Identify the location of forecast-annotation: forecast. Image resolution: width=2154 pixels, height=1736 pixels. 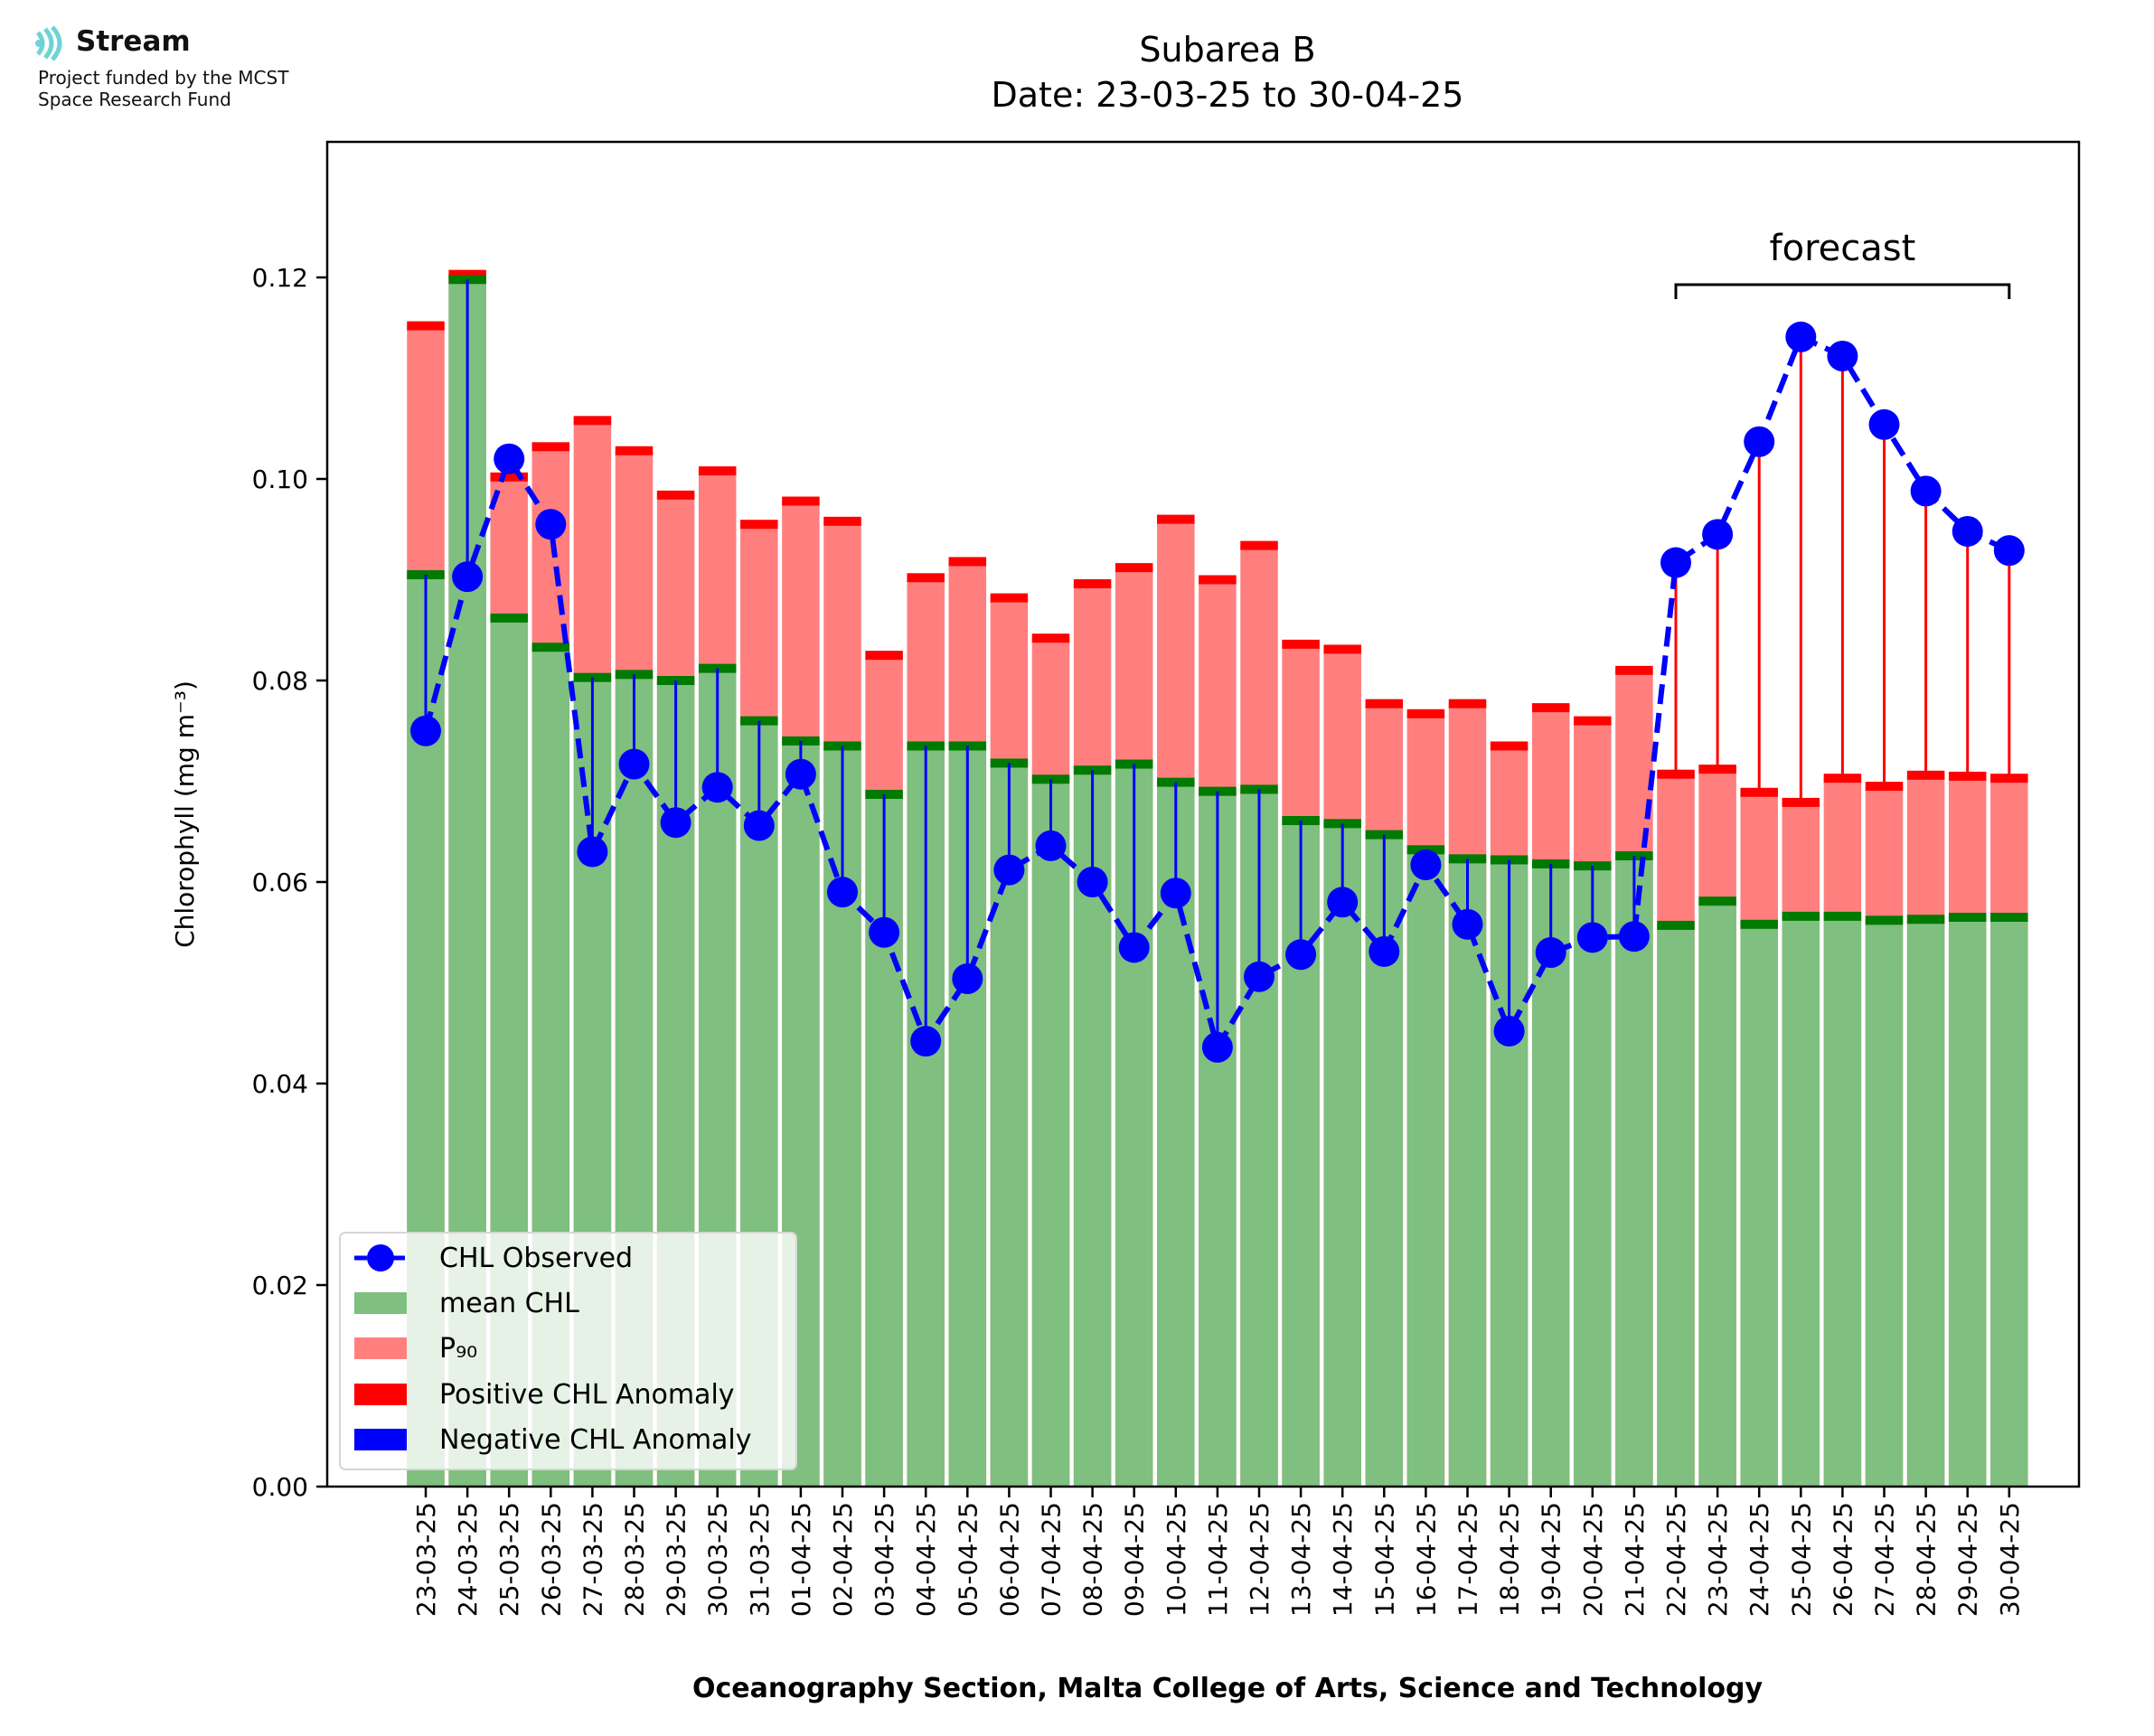
(1842, 263).